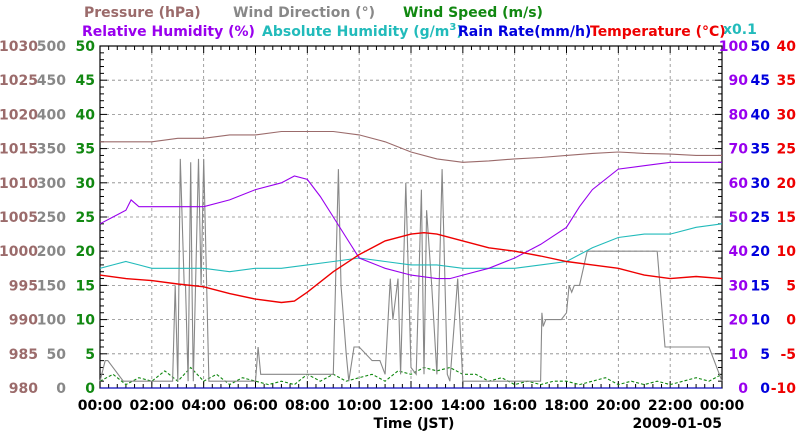 This screenshot has height=434, width=800. I want to click on y-tick-label-humidity: 10, so click(739, 355).